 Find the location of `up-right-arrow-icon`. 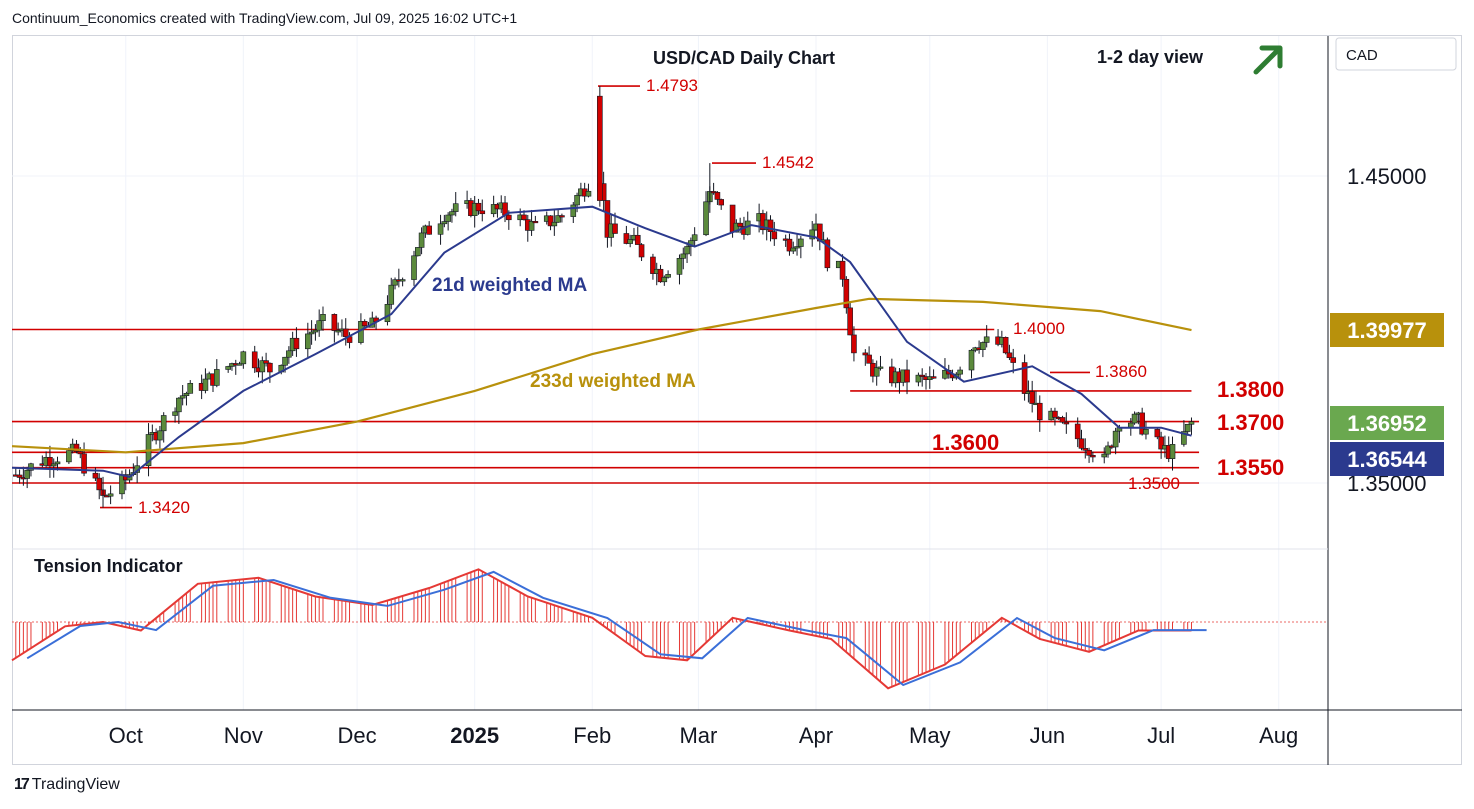

up-right-arrow-icon is located at coordinates (1268, 60).